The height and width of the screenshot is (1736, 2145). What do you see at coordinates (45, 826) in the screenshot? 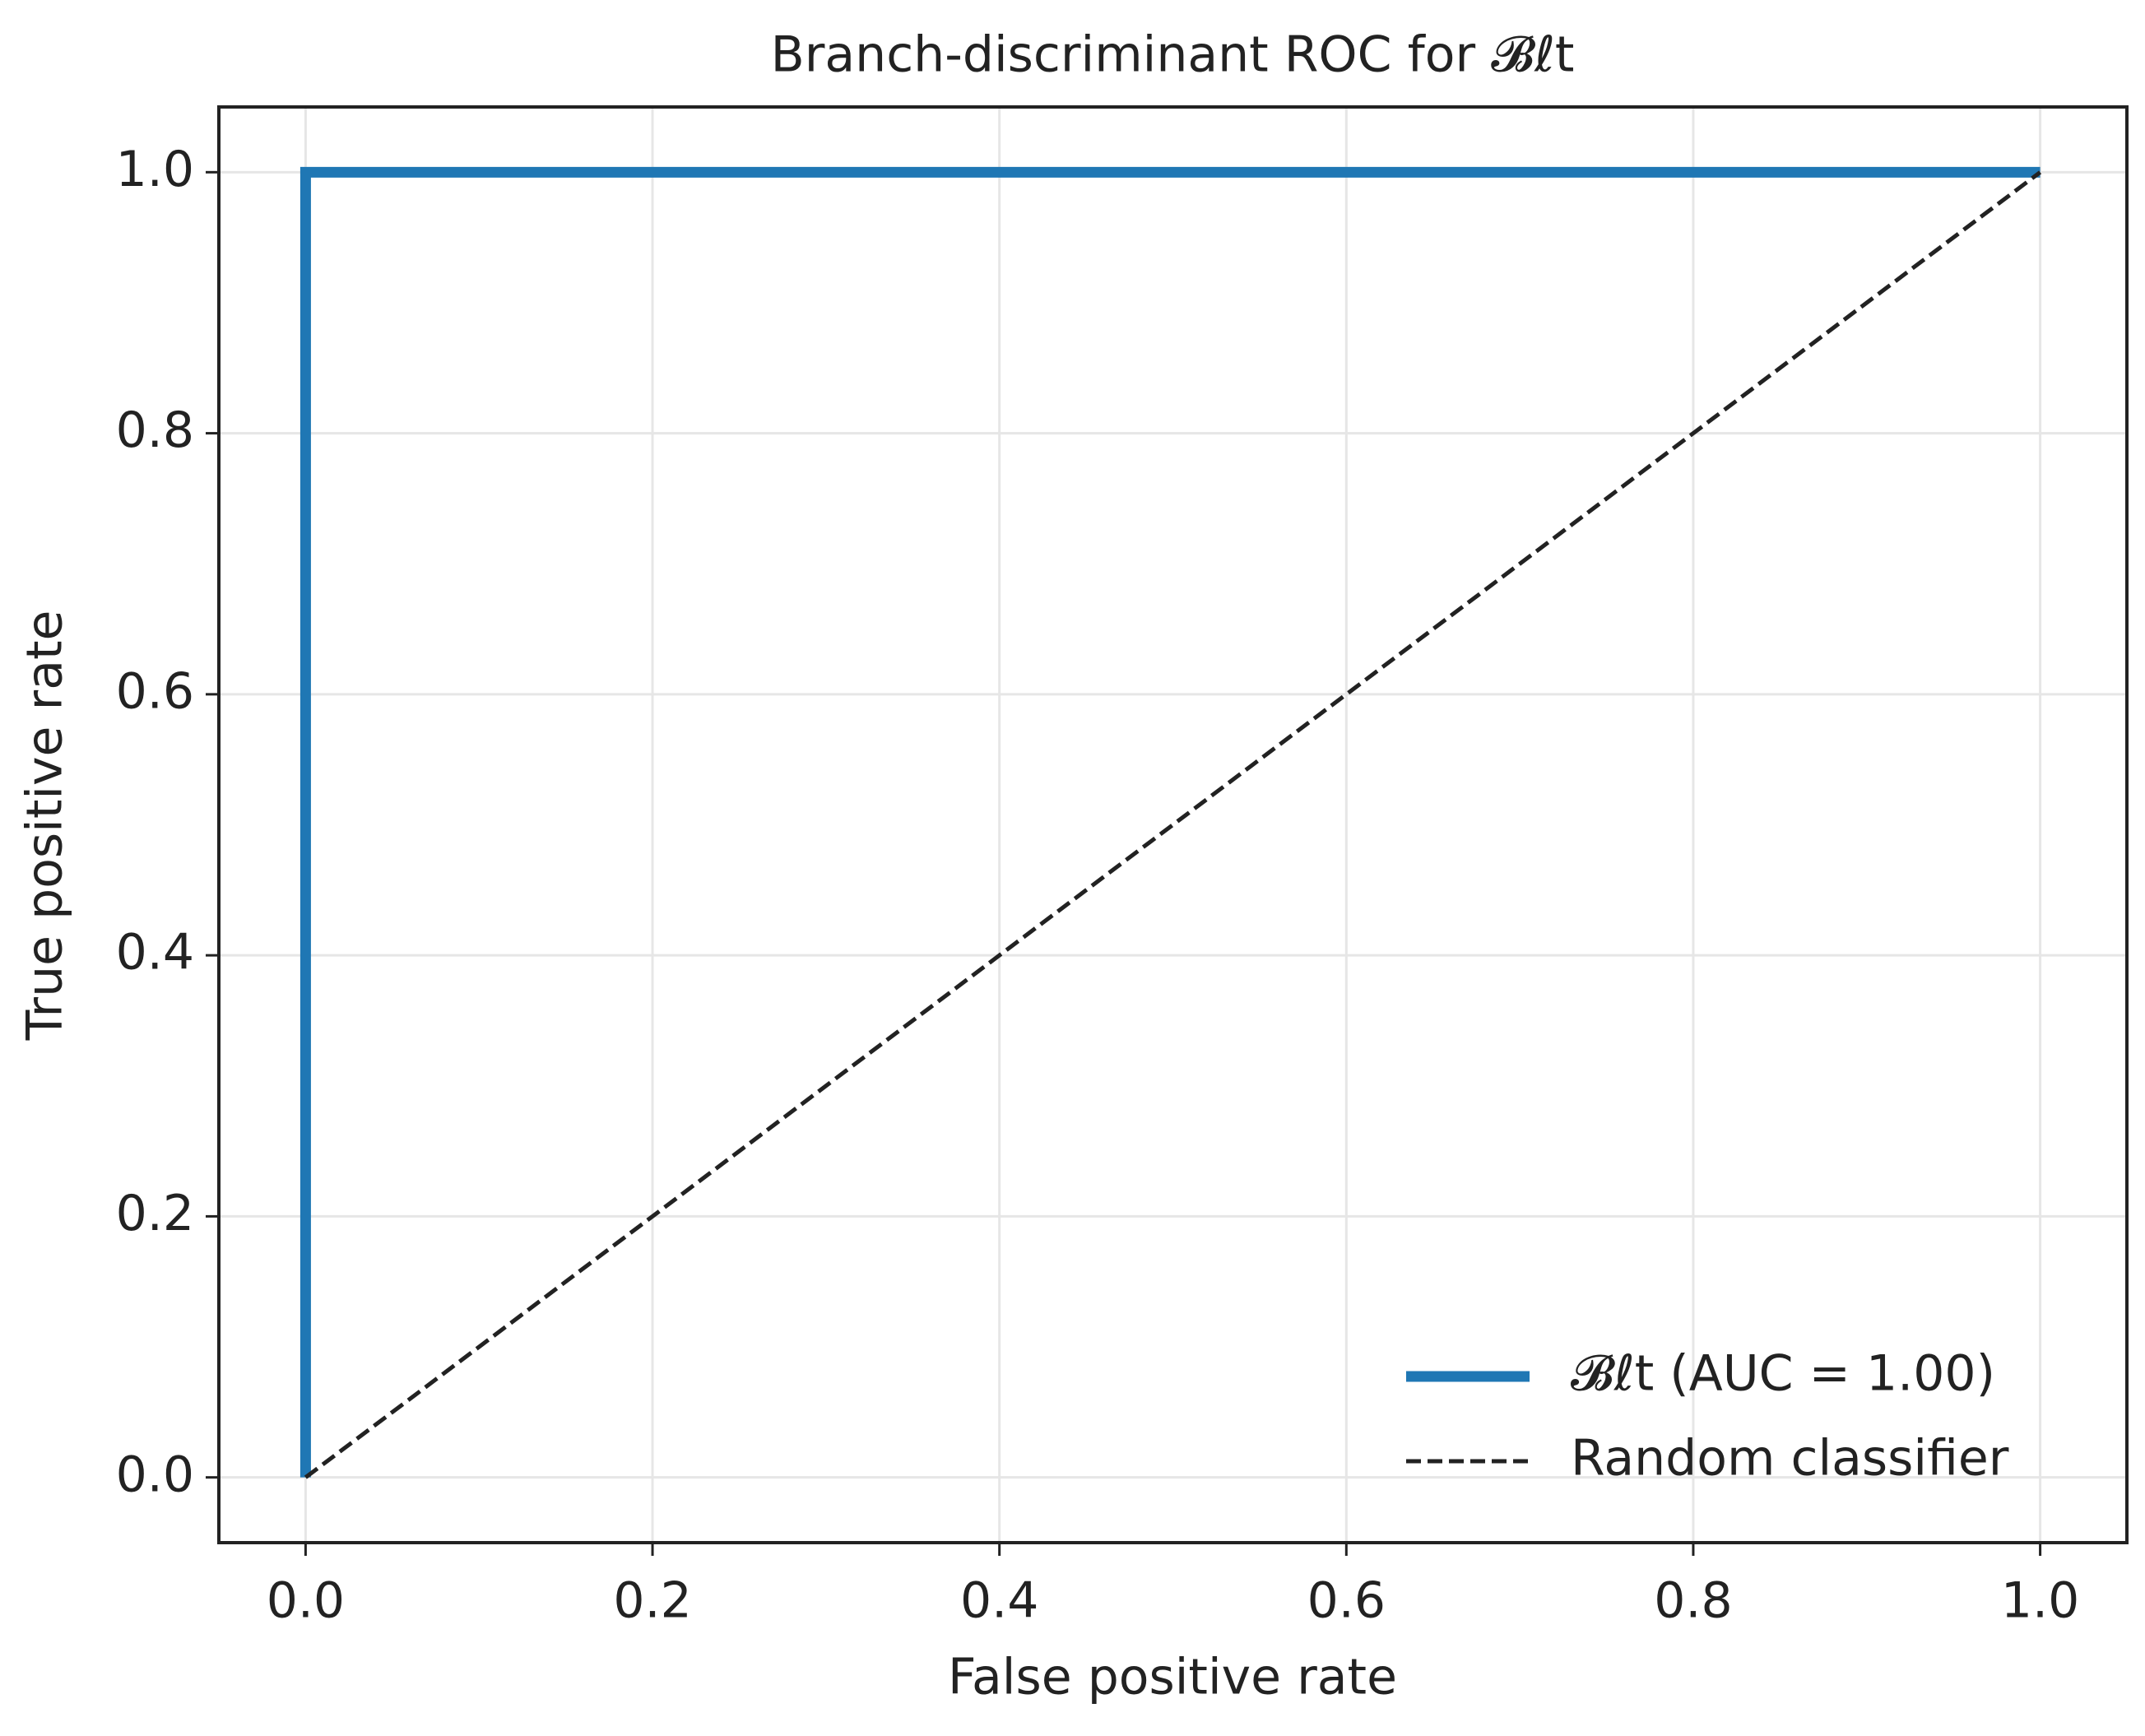
I see `y-axis-label: True positive rate` at bounding box center [45, 826].